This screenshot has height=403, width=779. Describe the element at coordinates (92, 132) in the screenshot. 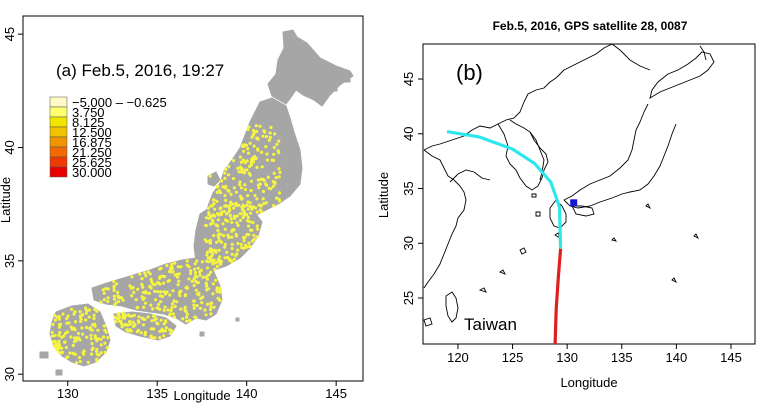

I see `legend-label: 12.500` at that location.